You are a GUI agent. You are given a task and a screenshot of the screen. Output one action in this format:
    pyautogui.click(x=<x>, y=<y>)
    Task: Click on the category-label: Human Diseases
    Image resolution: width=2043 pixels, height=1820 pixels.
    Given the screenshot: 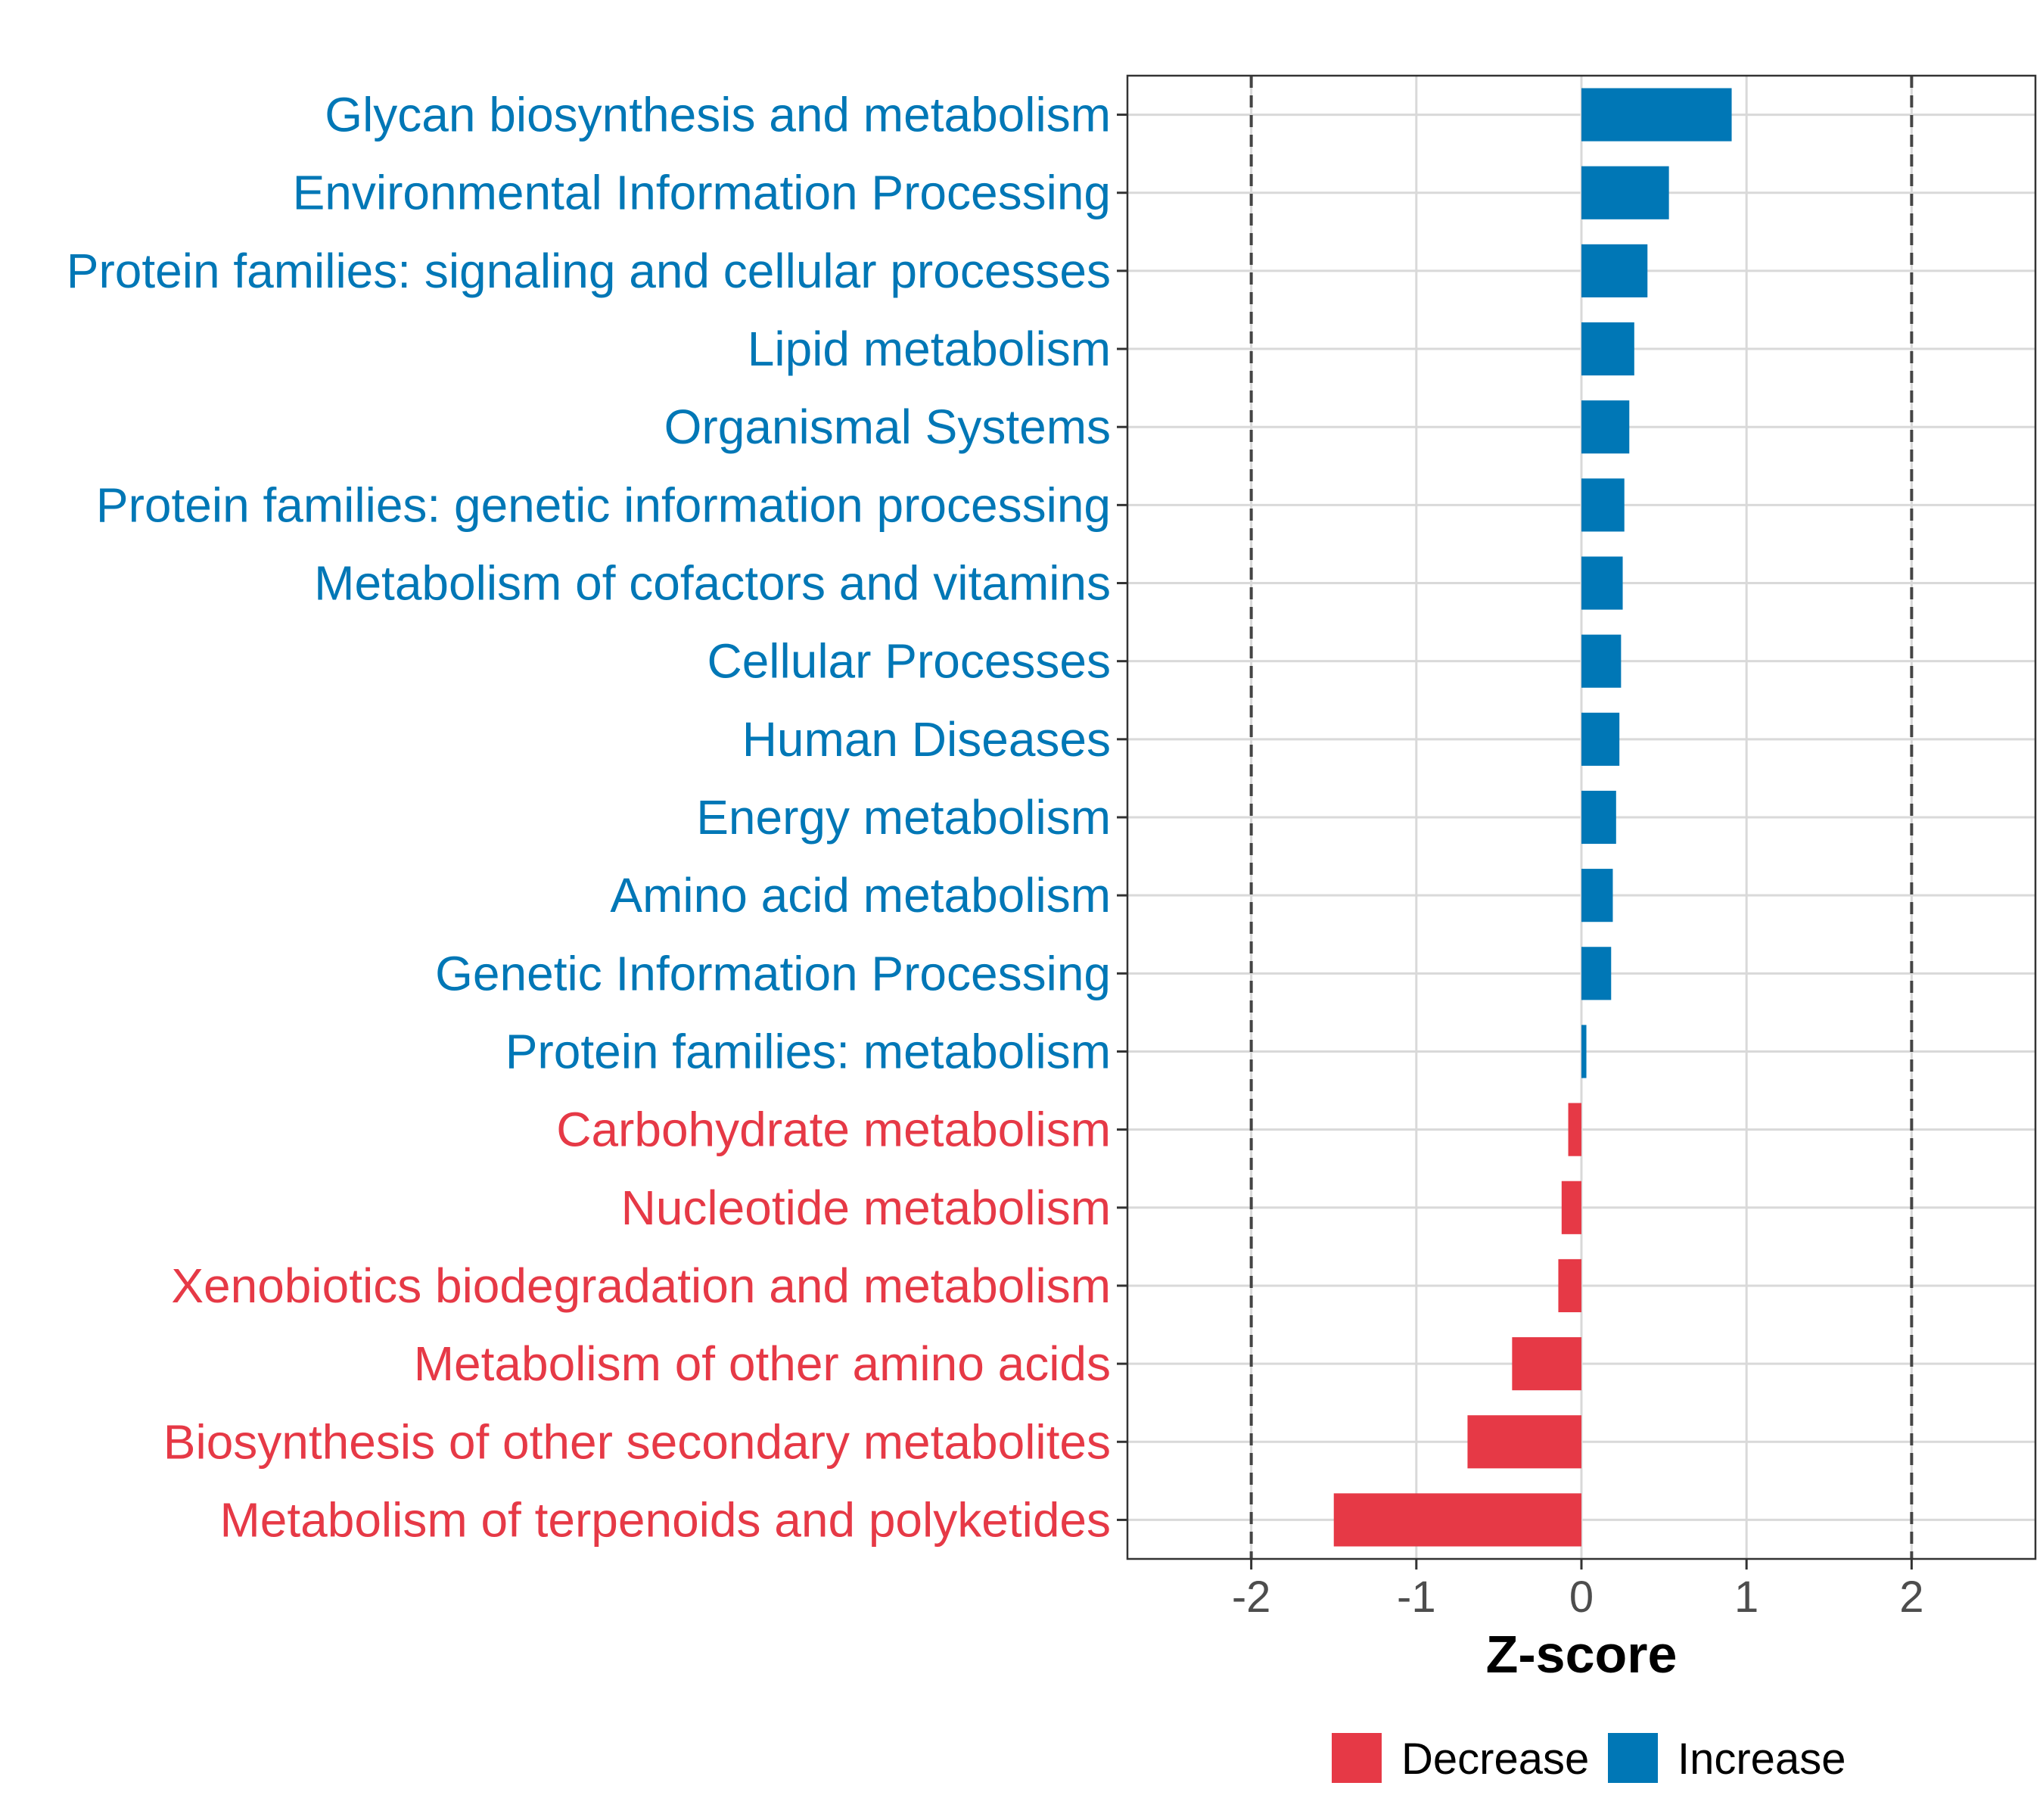 What is the action you would take?
    pyautogui.click(x=927, y=739)
    